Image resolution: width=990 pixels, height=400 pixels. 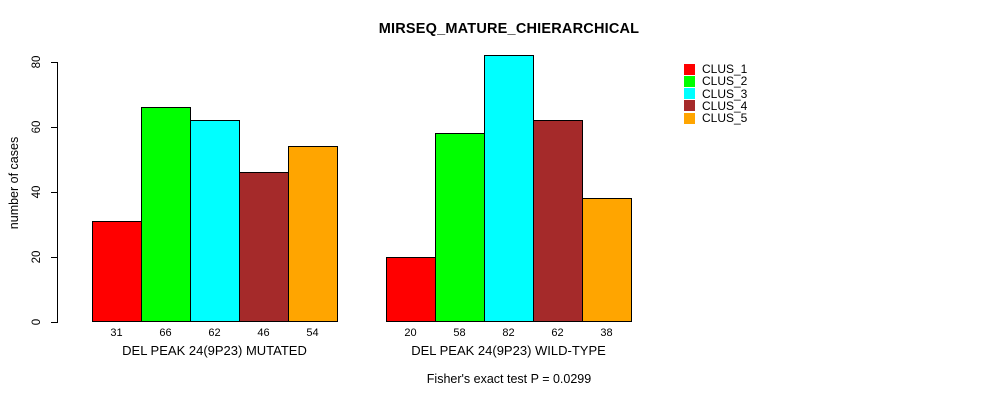 I want to click on y-tick-label-40: 40, so click(x=37, y=192).